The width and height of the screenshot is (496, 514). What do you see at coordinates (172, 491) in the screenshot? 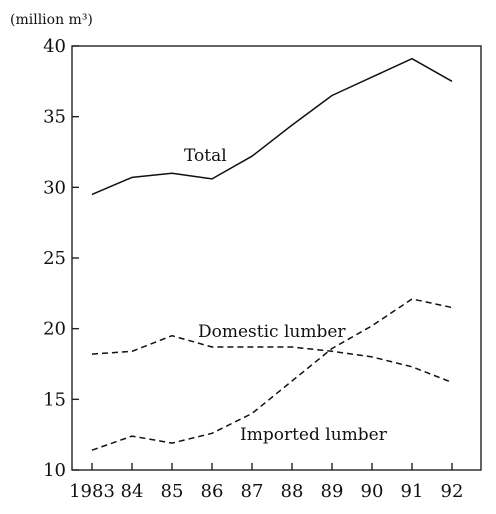
I see `x-tick-label: 85` at bounding box center [172, 491].